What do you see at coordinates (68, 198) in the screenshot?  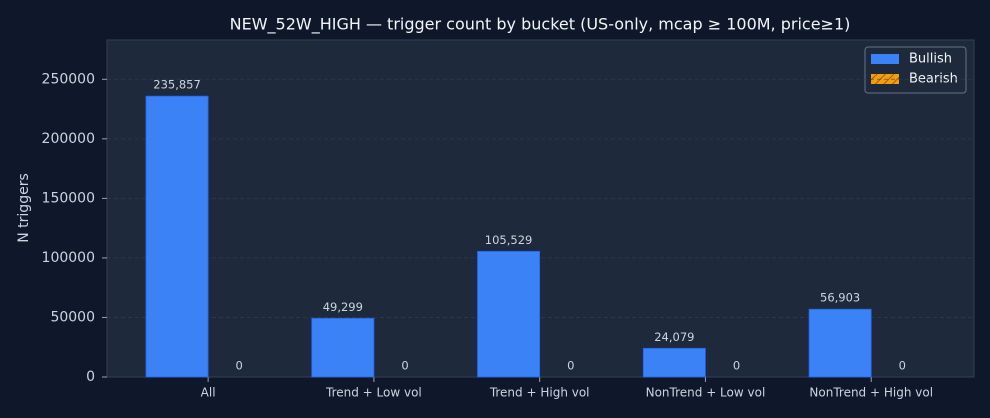 I see `y-tick-label: 150000` at bounding box center [68, 198].